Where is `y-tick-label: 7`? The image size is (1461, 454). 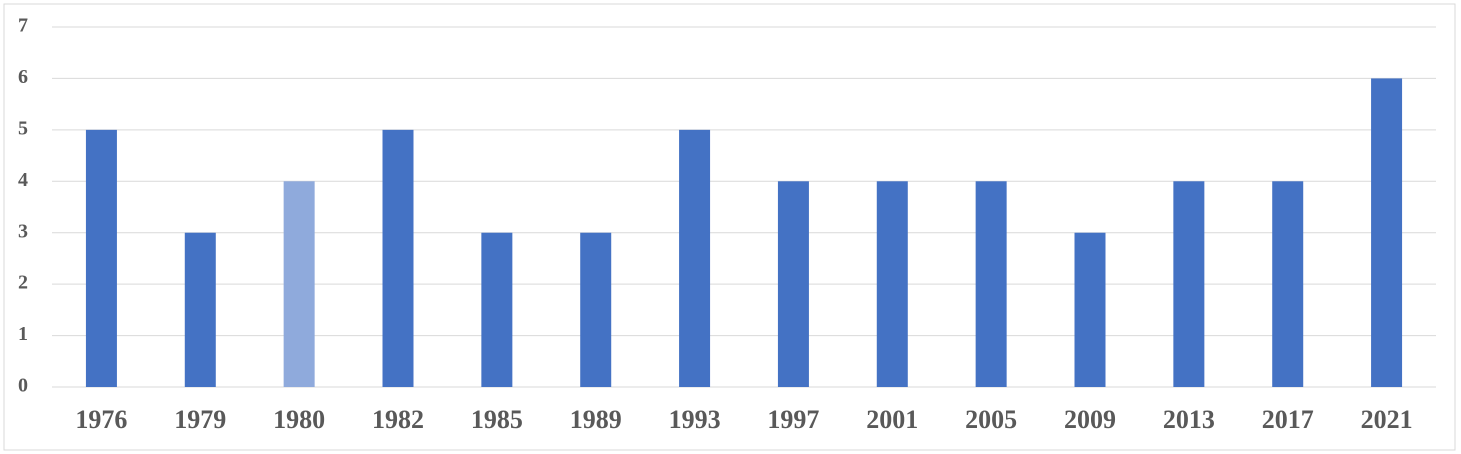 y-tick-label: 7 is located at coordinates (23, 26).